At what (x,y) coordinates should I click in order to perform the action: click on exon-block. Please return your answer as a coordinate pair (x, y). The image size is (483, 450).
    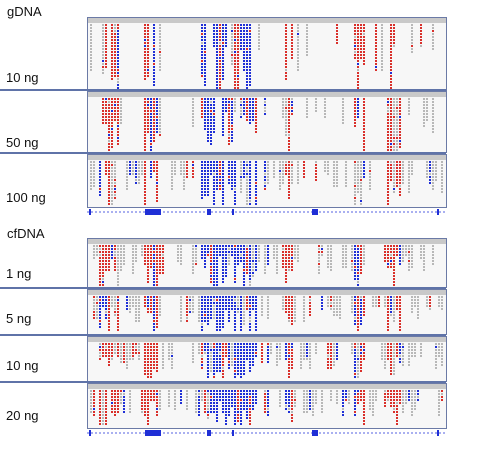
    Looking at the image, I should click on (438, 433).